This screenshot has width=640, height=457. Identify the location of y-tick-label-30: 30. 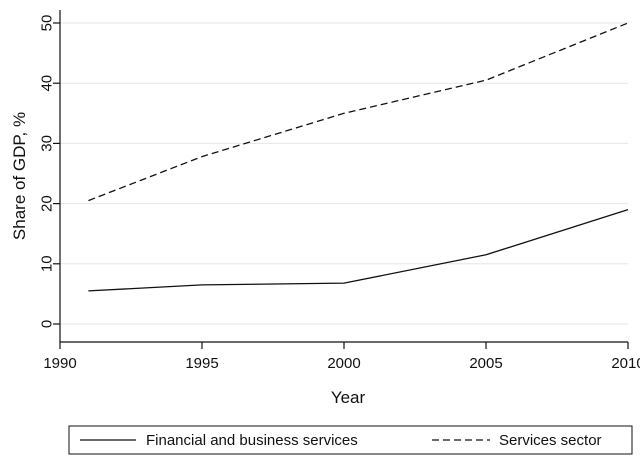
(46, 143).